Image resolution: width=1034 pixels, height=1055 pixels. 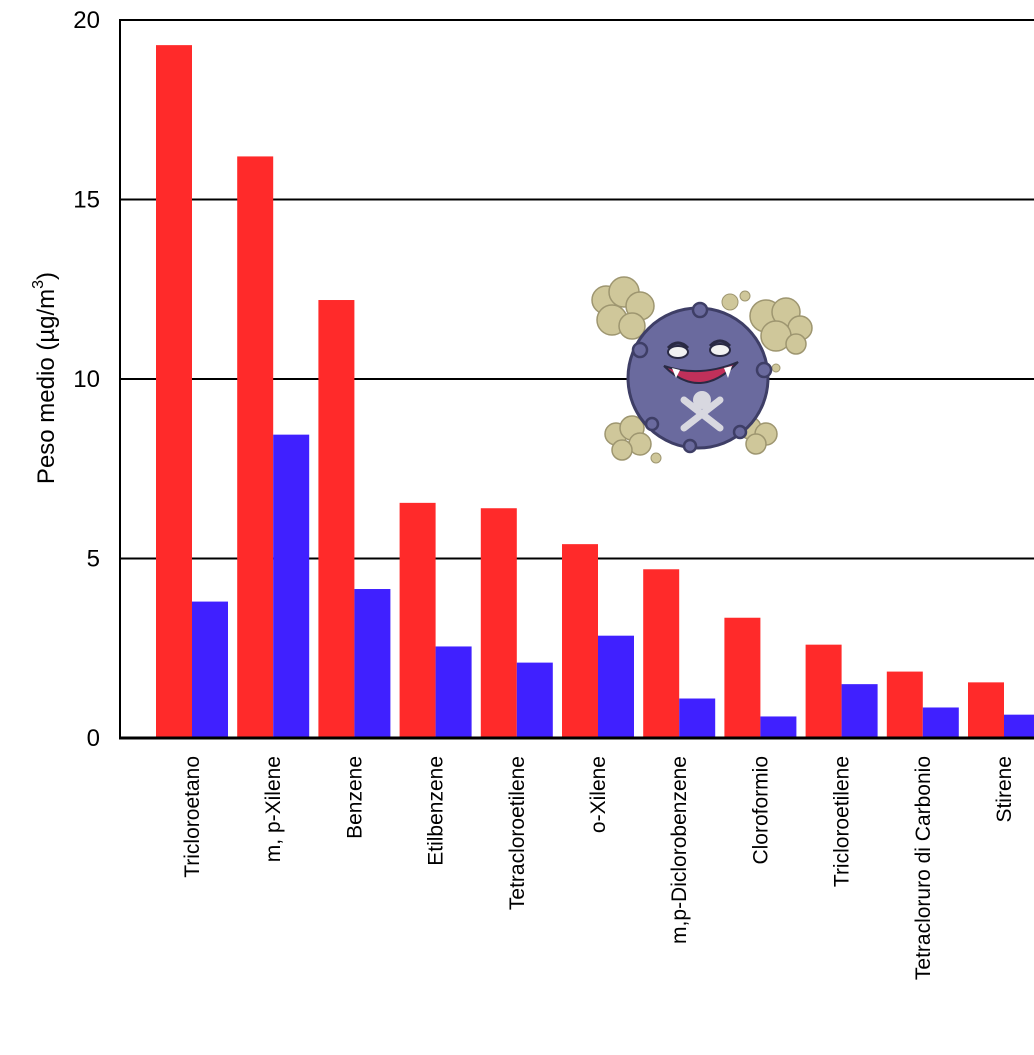 I want to click on y-tick-label-15: 15, so click(x=86, y=200).